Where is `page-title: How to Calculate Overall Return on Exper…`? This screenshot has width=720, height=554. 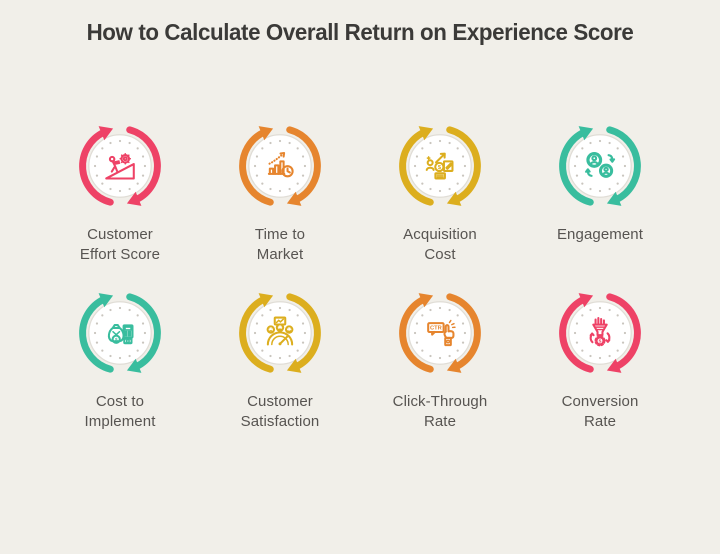
page-title: How to Calculate Overall Return on Exper… is located at coordinates (360, 32).